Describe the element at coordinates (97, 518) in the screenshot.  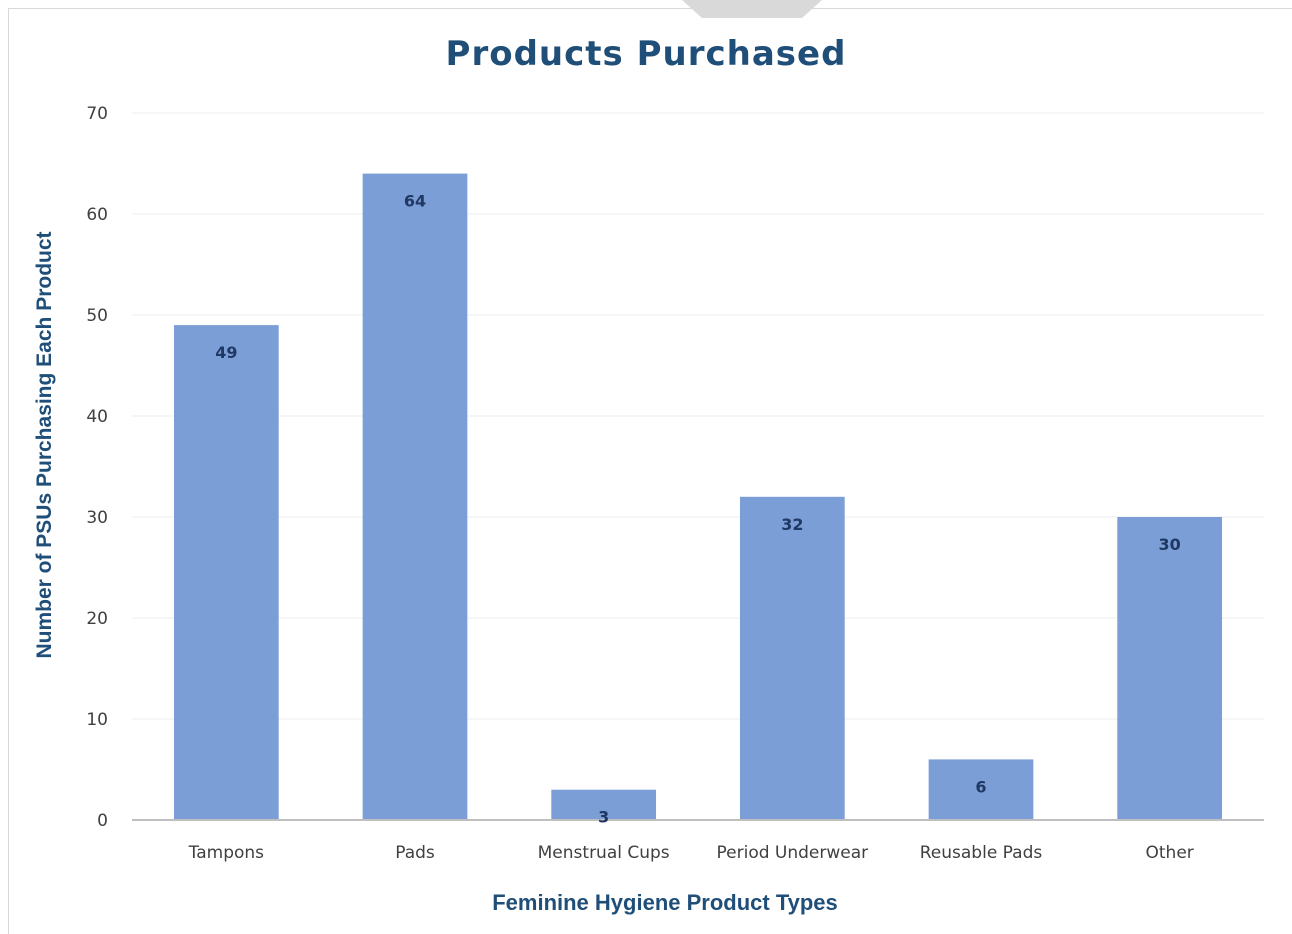
I see `y-tick-label: 30` at that location.